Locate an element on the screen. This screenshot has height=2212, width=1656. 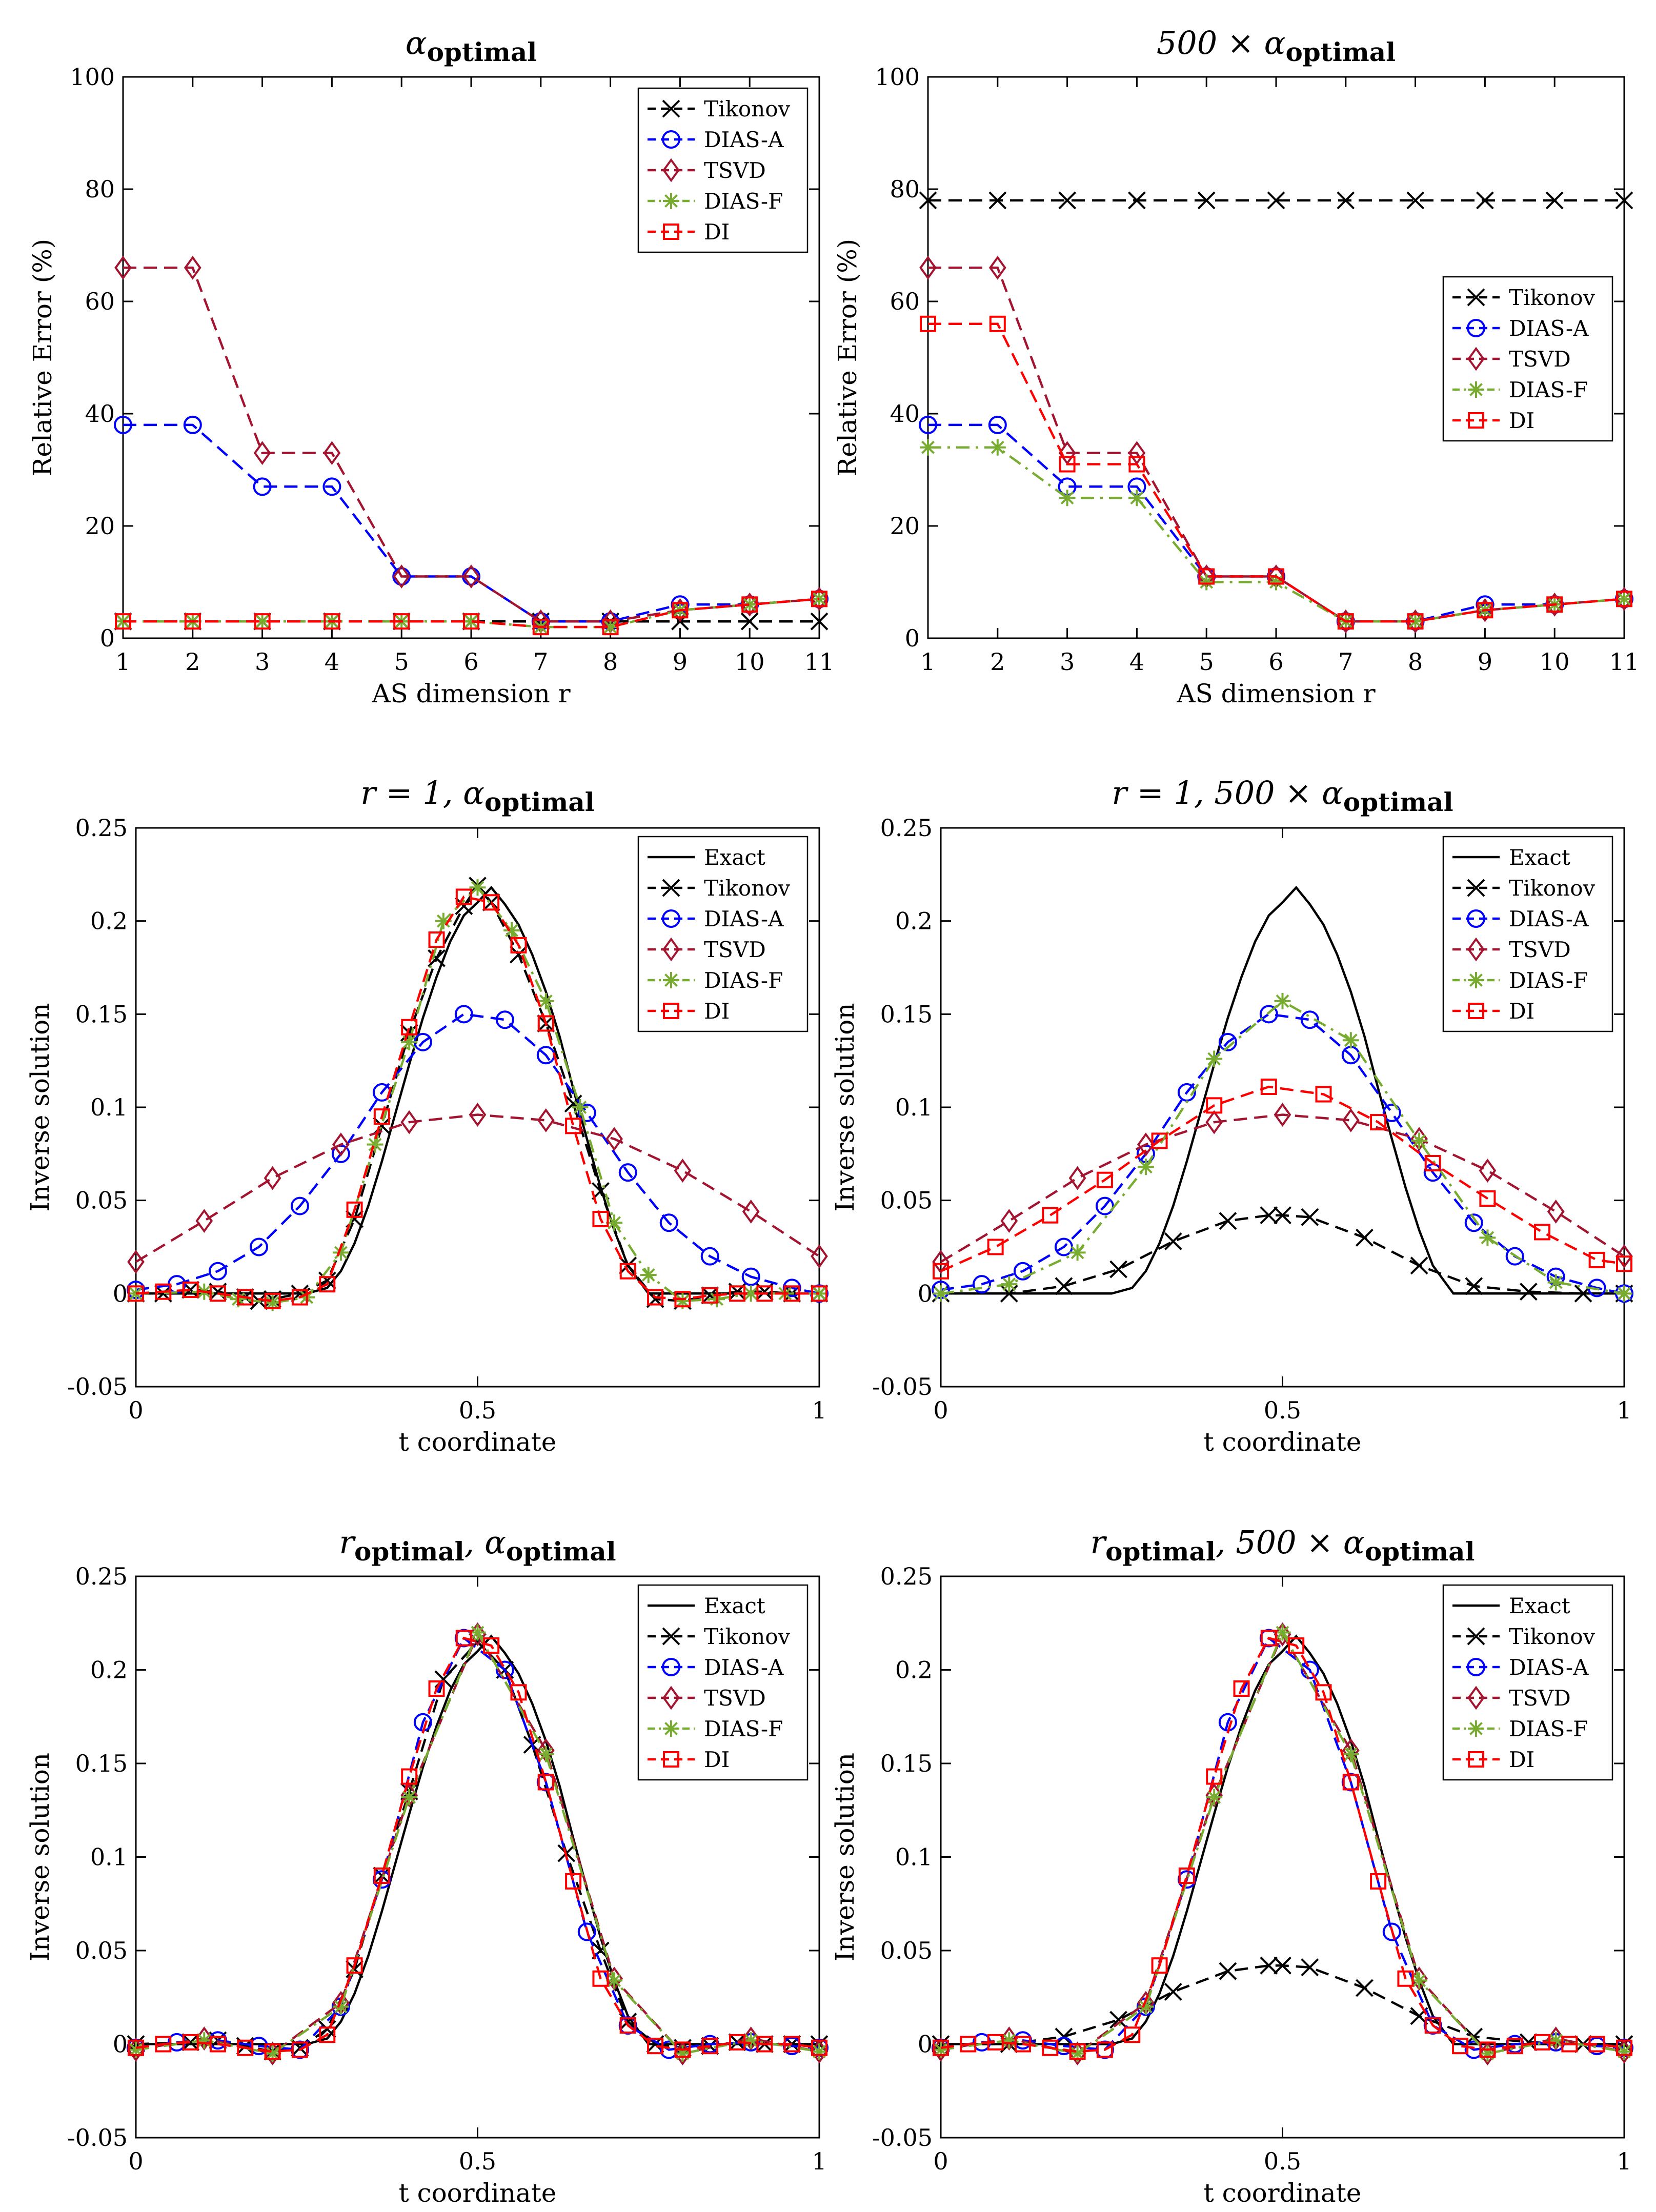
series-tsvd is located at coordinates (478, 1188).